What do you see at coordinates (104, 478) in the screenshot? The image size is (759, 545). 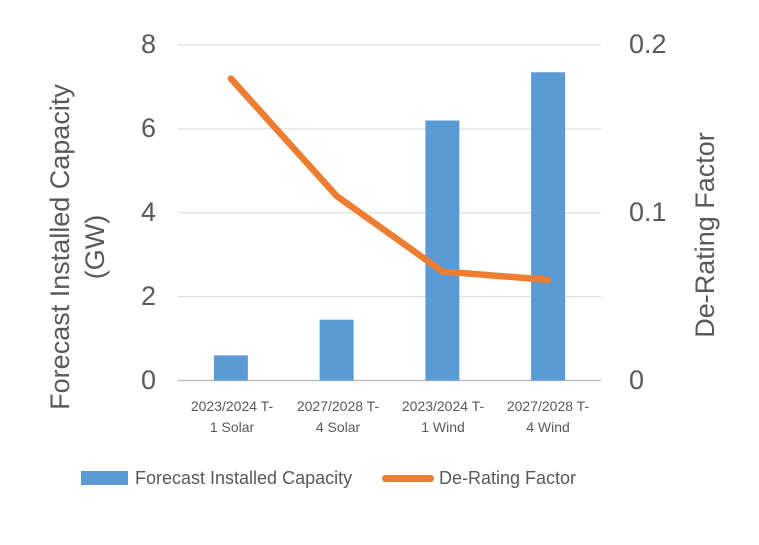 I see `bar-swatch-icon` at bounding box center [104, 478].